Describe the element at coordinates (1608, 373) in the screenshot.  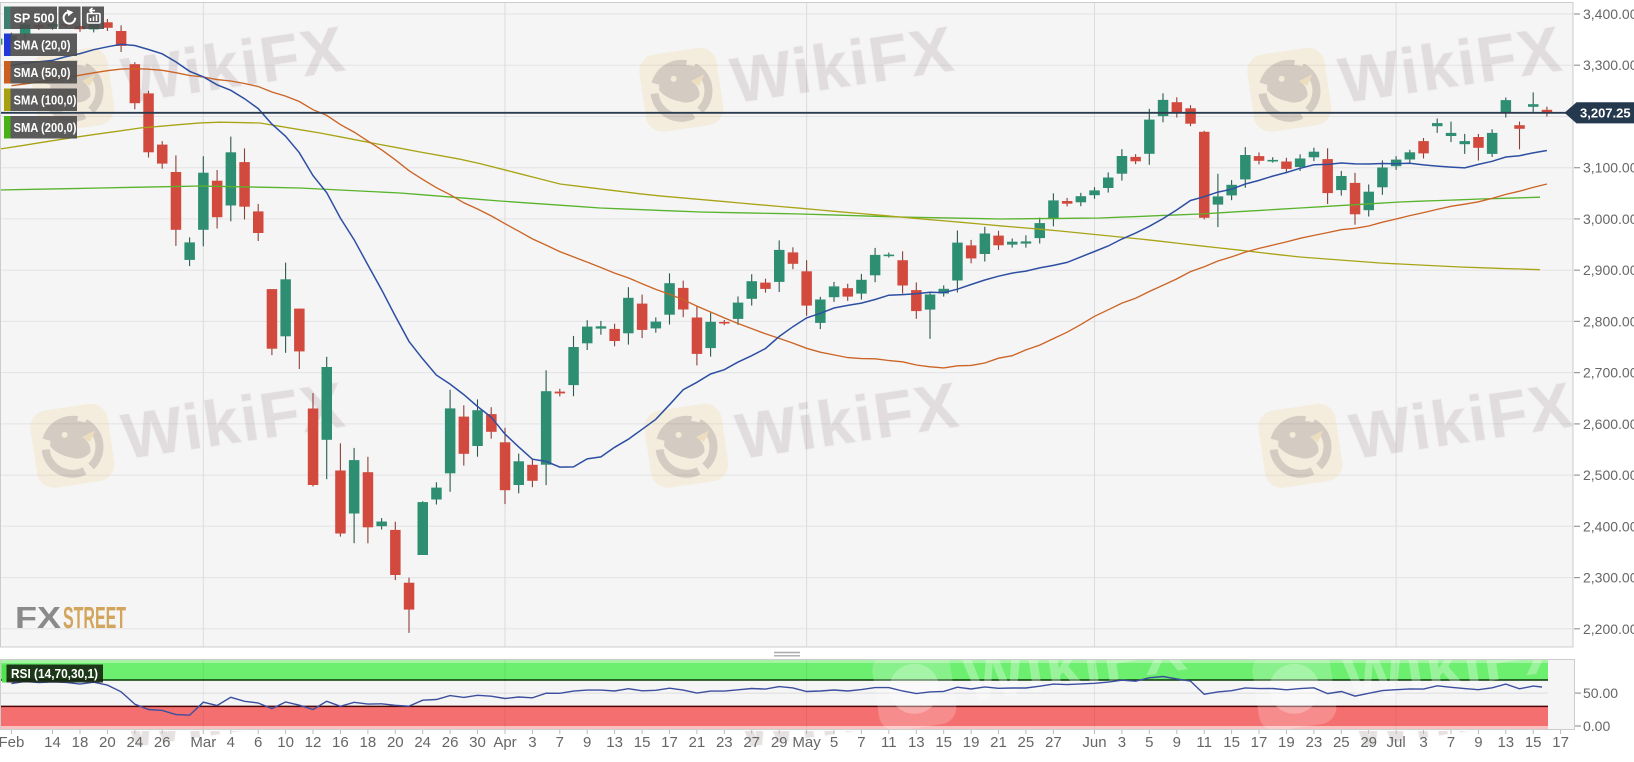
I see `svg-text: 2,700.00` at that location.